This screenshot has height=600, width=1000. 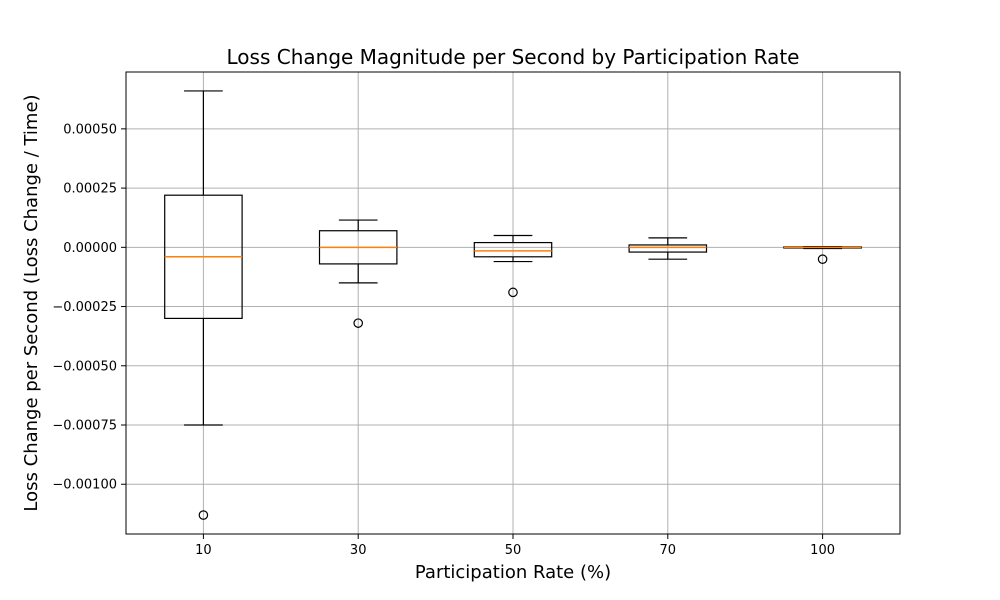 What do you see at coordinates (513, 550) in the screenshot?
I see `x-tick-label: 50` at bounding box center [513, 550].